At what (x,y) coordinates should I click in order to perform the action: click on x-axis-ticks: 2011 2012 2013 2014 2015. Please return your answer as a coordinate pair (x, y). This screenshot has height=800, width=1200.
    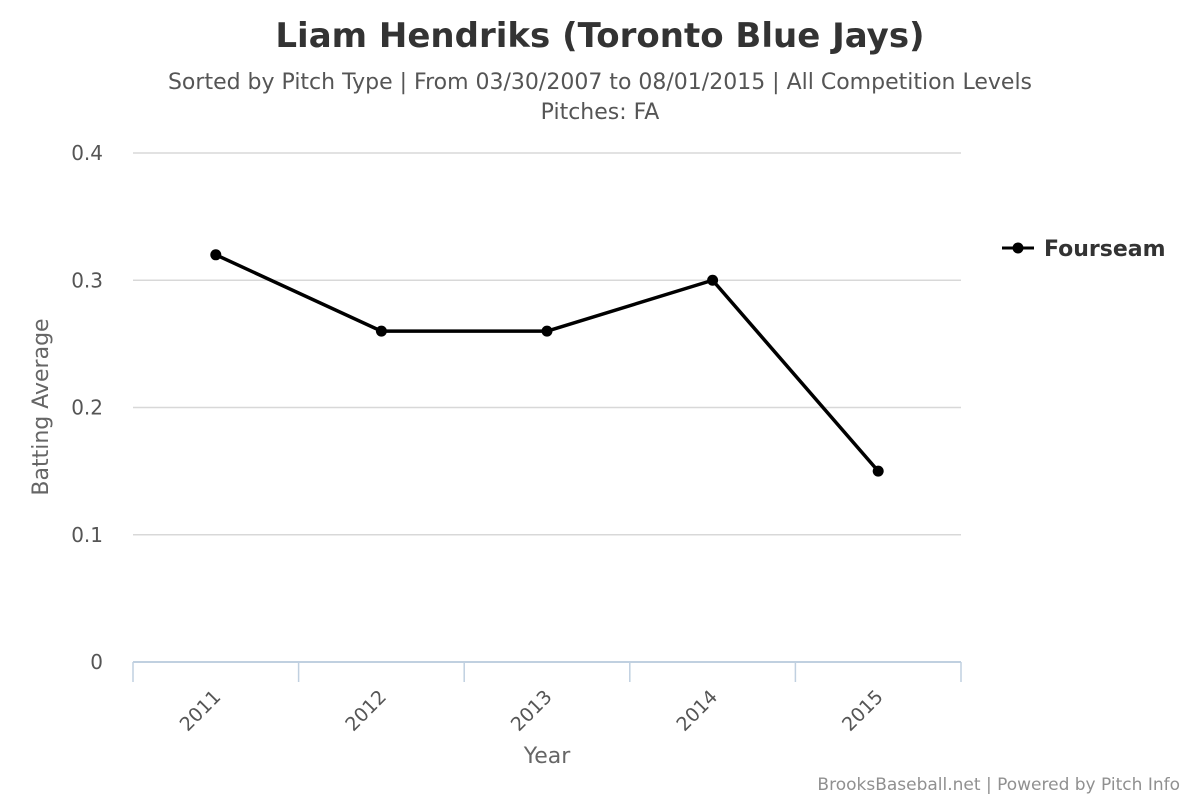
    Looking at the image, I should click on (532, 711).